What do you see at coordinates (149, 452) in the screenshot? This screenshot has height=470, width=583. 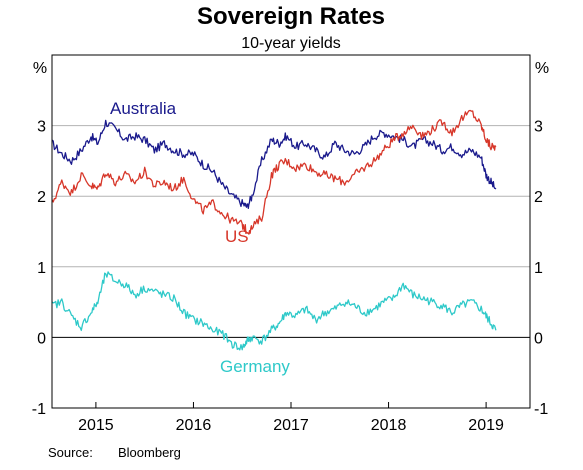 I see `source-value: Bloomberg` at bounding box center [149, 452].